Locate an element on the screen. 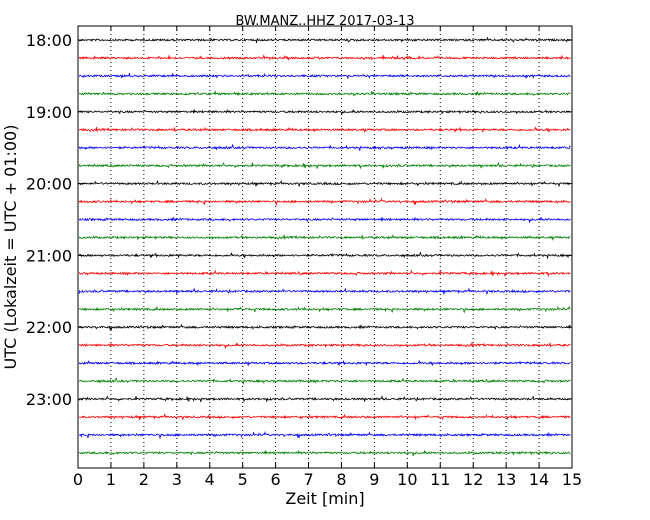 The height and width of the screenshot is (520, 650). x-tick-label: 9 is located at coordinates (374, 479).